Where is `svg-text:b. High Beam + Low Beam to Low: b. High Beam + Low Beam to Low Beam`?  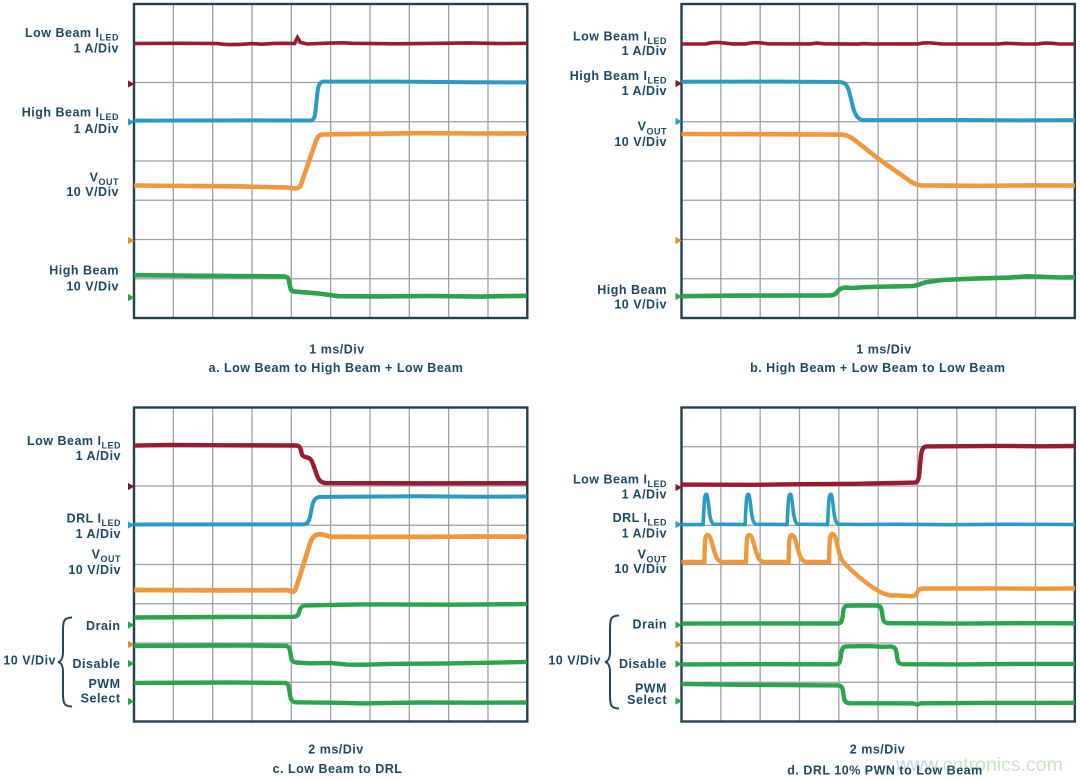
svg-text:b. High Beam + Low Beam to Low: b. High Beam + Low Beam to Low Beam is located at coordinates (877, 368).